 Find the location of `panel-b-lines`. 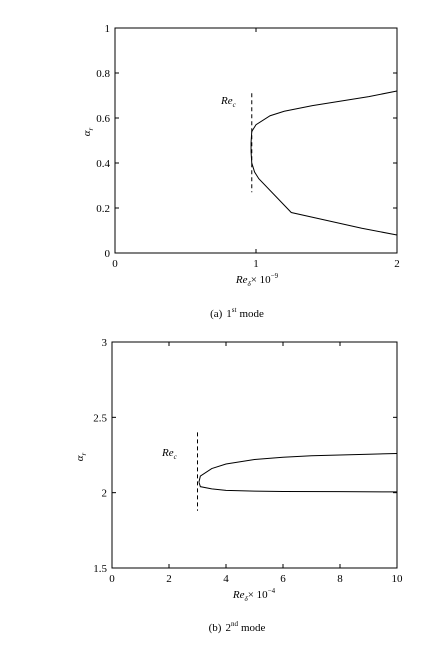

panel-b-lines is located at coordinates (298, 472).